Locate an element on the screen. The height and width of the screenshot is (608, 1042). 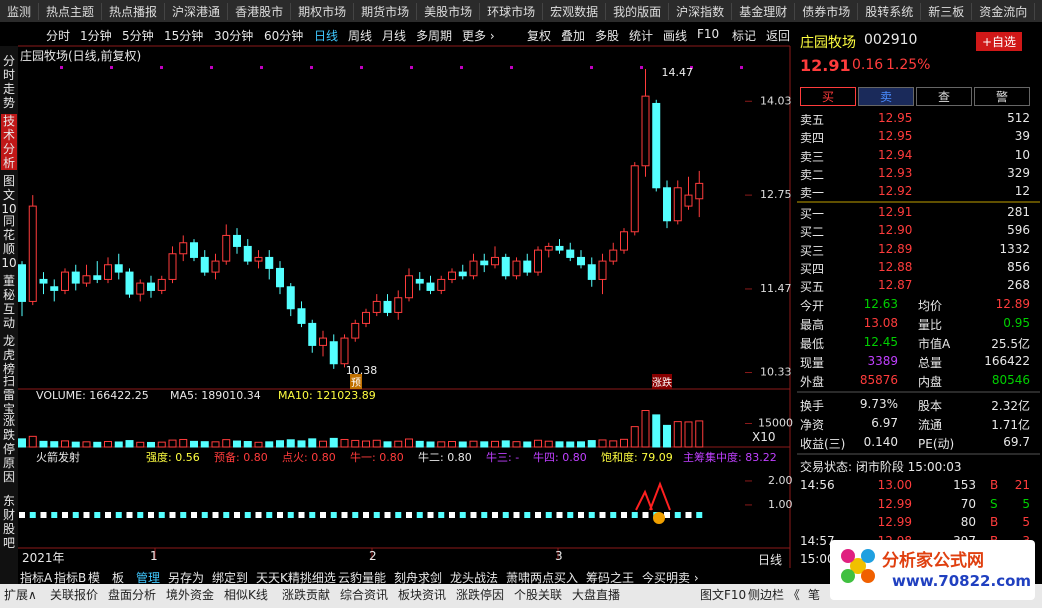
indicator-tab: 板 is located at coordinates (118, 578).